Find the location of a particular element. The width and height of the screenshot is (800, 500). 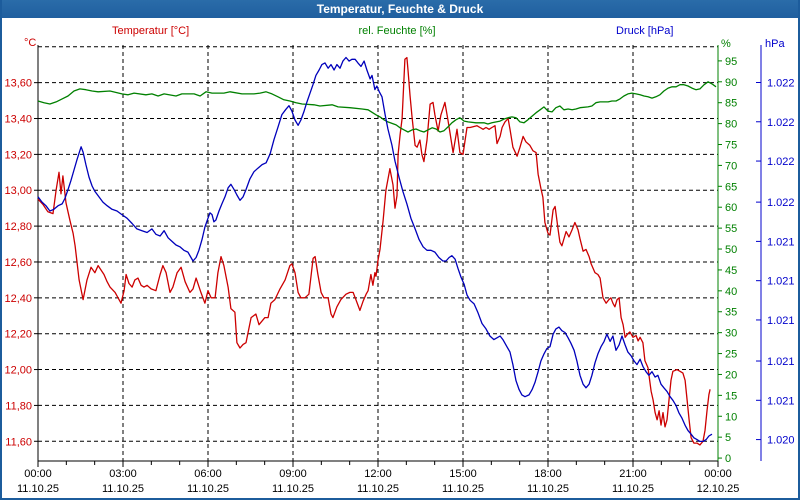

svg-text: 13,00 is located at coordinates (18, 191).